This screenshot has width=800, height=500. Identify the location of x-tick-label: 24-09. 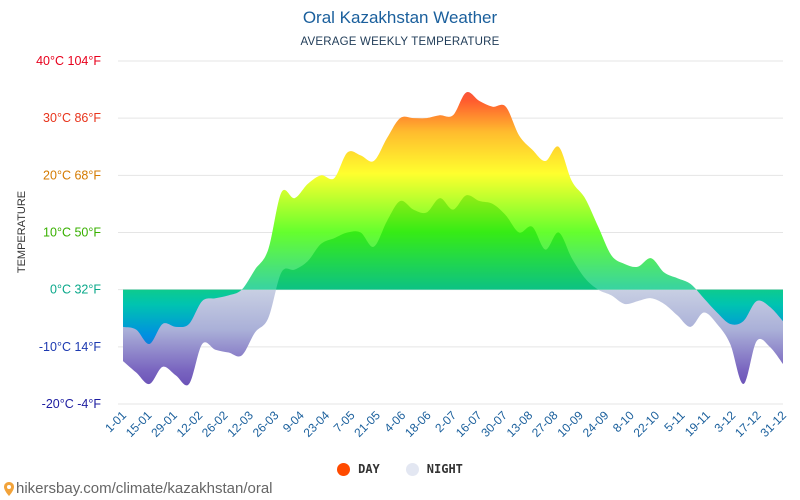
(596, 424).